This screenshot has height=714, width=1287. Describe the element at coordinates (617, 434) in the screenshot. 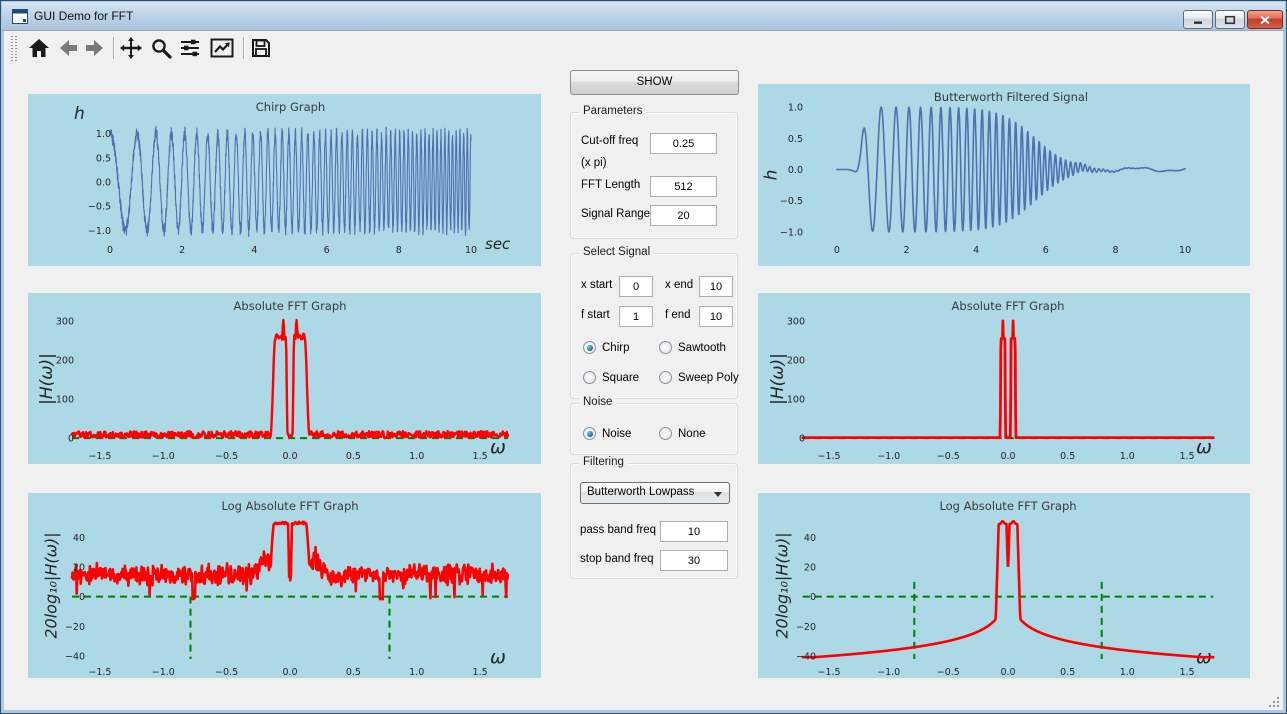

I see `radio-noise-label: Noise` at that location.